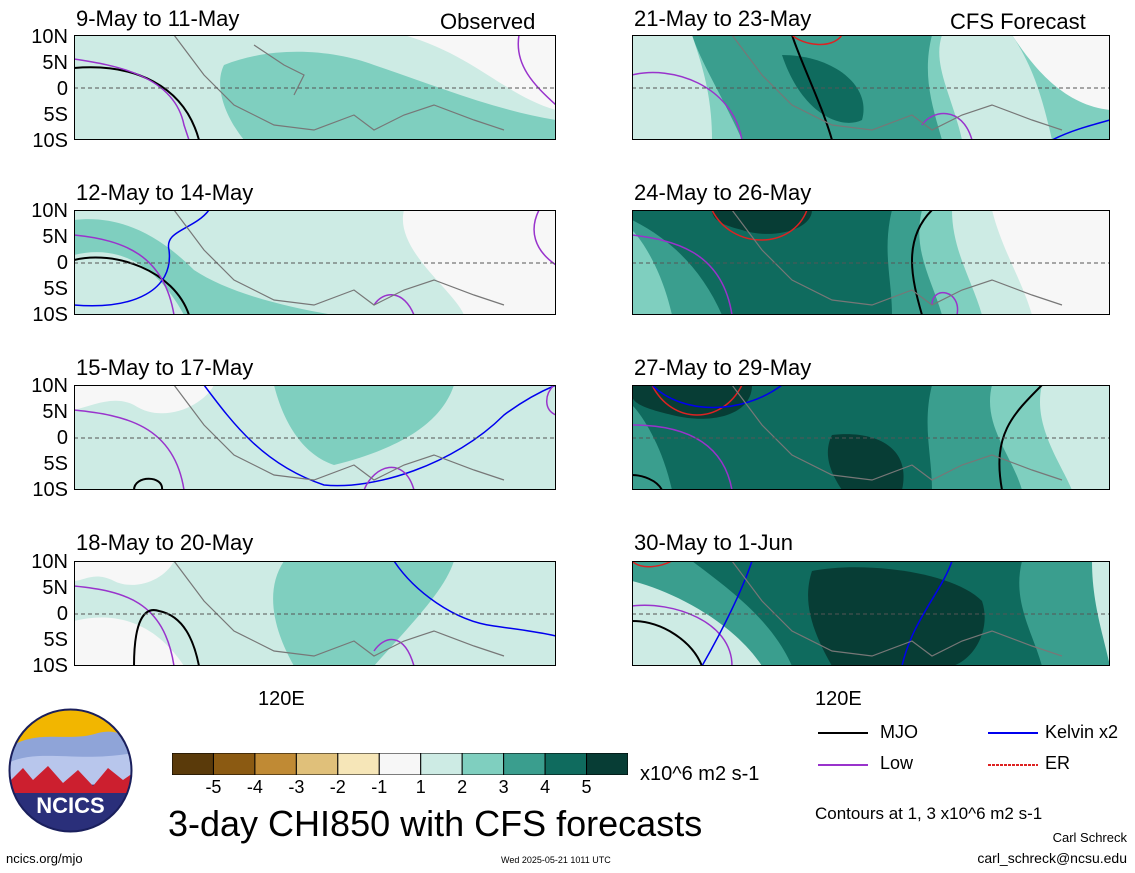  Describe the element at coordinates (713, 542) in the screenshot. I see `panel-title: 30-May to 1-Jun` at that location.